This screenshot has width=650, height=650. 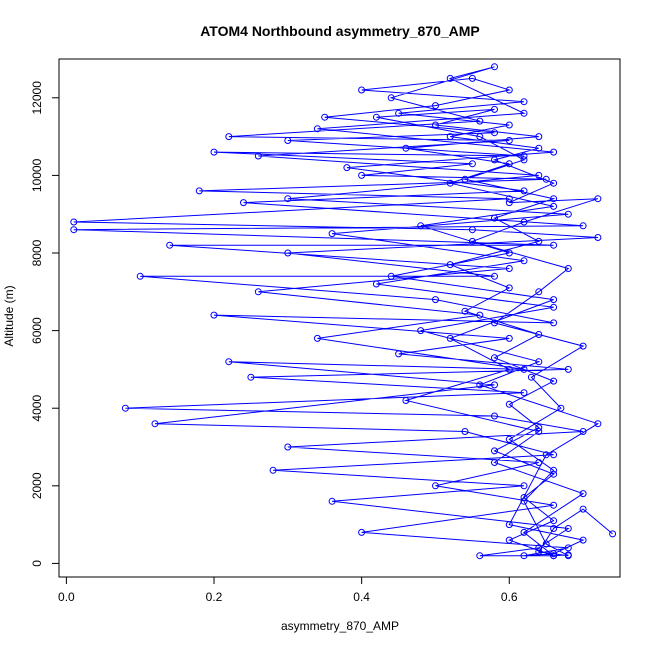 What do you see at coordinates (340, 626) in the screenshot?
I see `x-axis-label: asymmetry_870_AMP` at bounding box center [340, 626].